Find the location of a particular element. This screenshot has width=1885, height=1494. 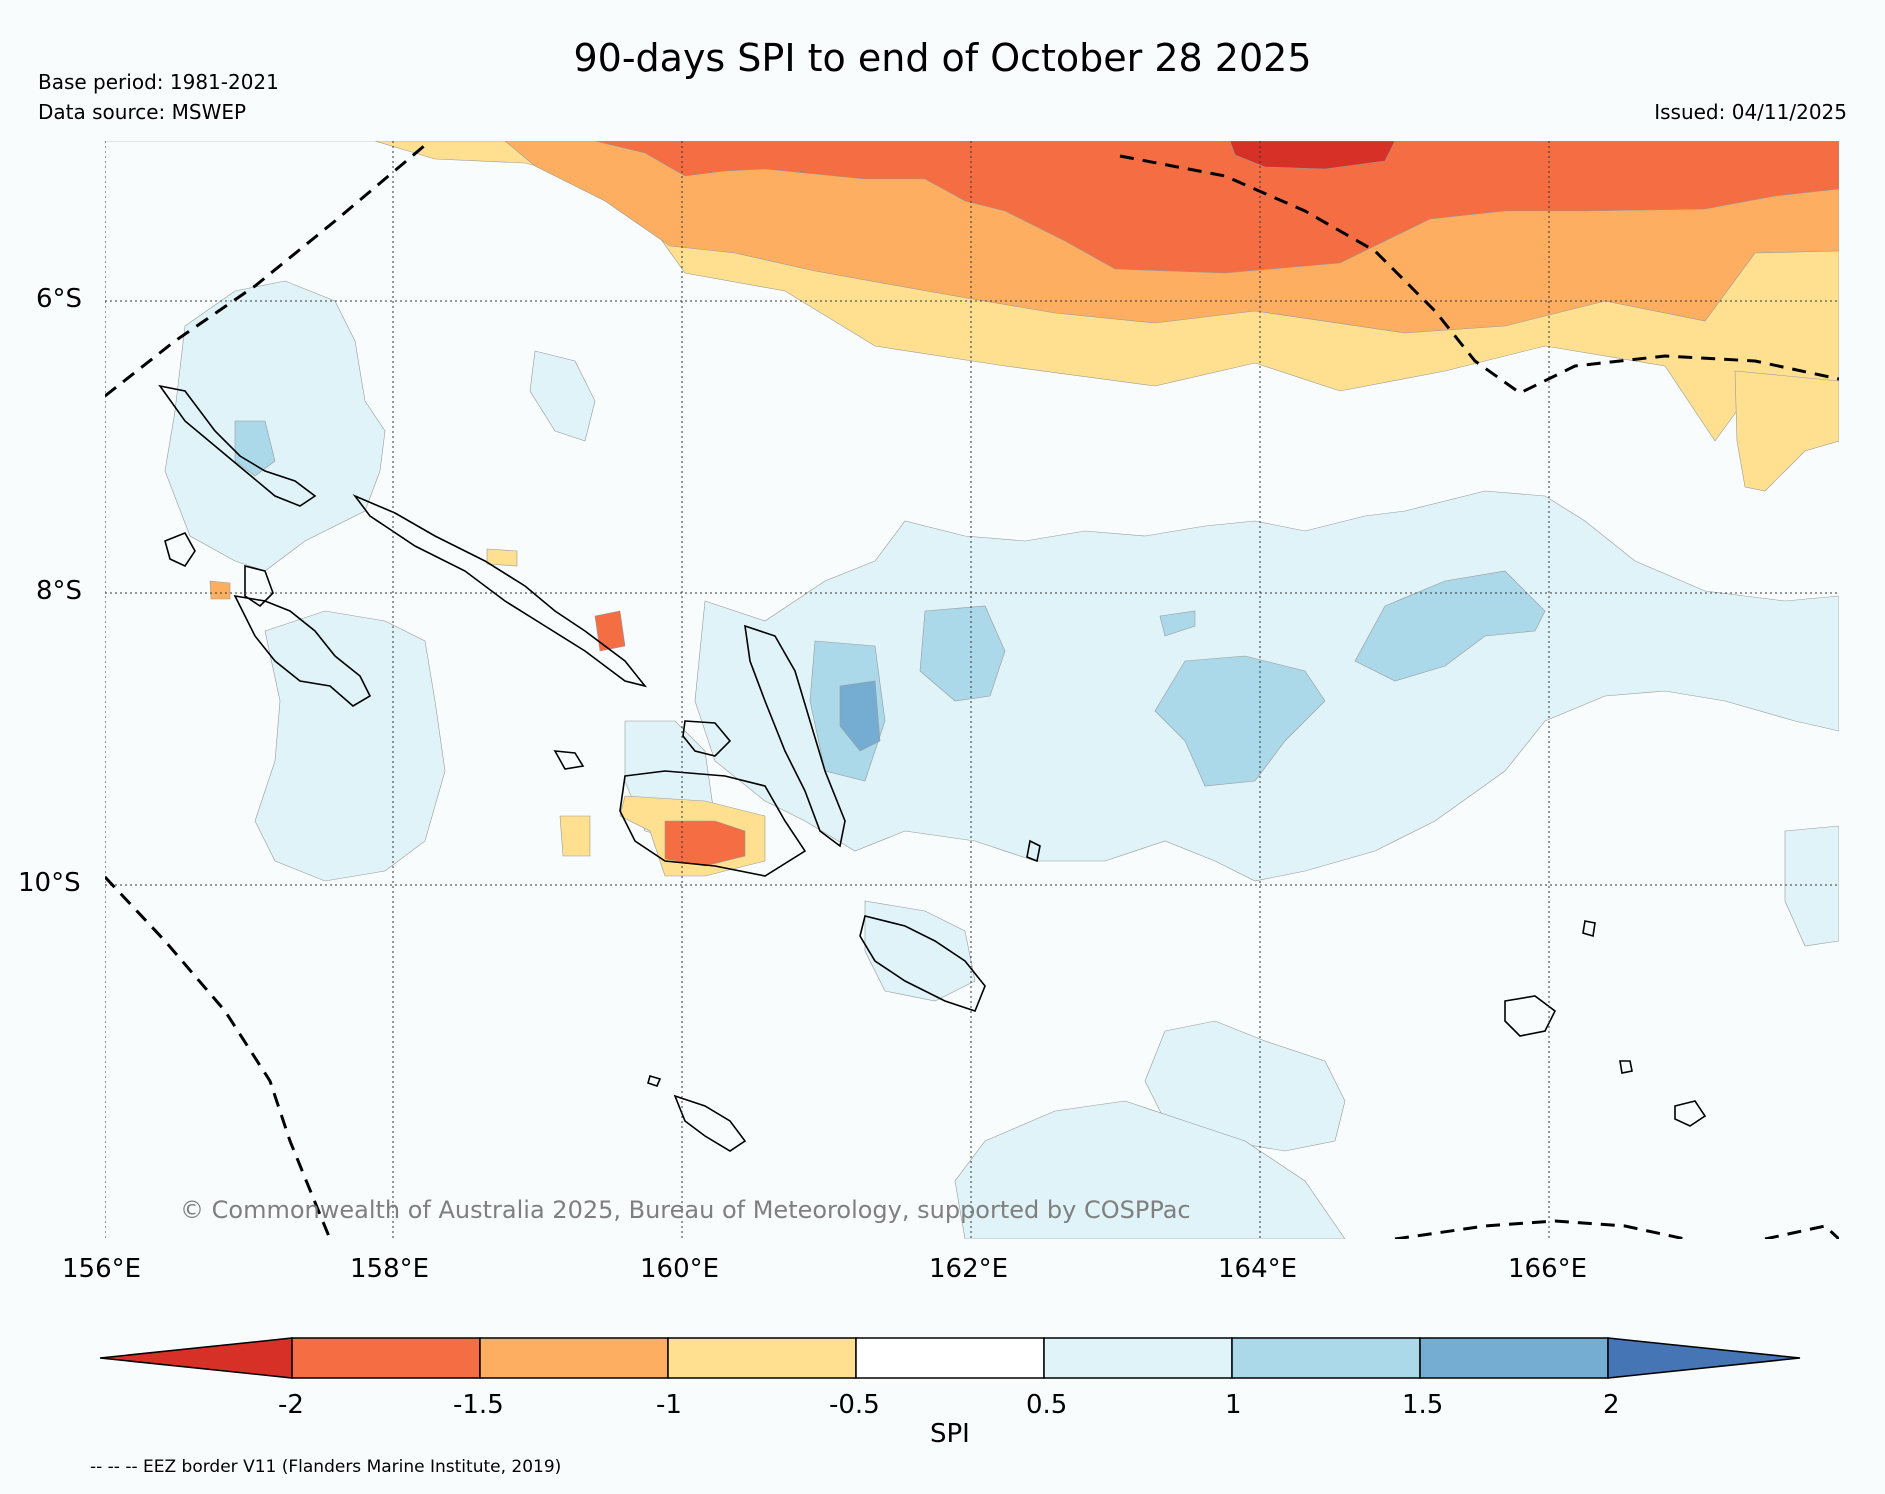

dry-patch-ne is located at coordinates (1786, 431).